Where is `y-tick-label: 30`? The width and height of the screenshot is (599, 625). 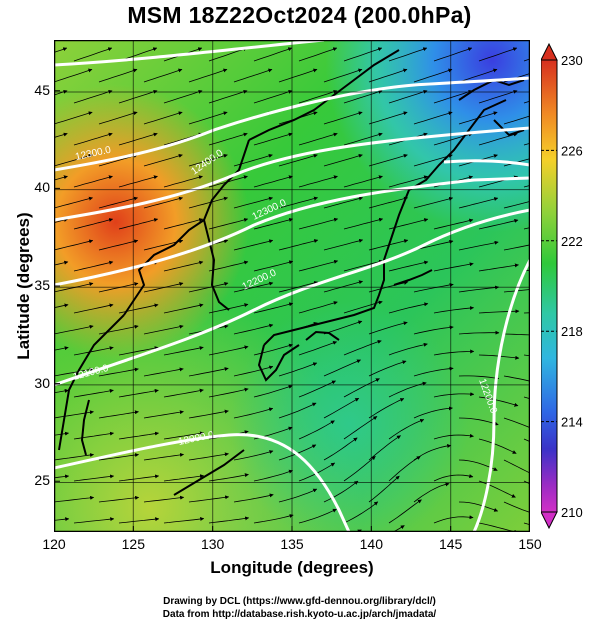 y-tick-label: 30 is located at coordinates (42, 382).